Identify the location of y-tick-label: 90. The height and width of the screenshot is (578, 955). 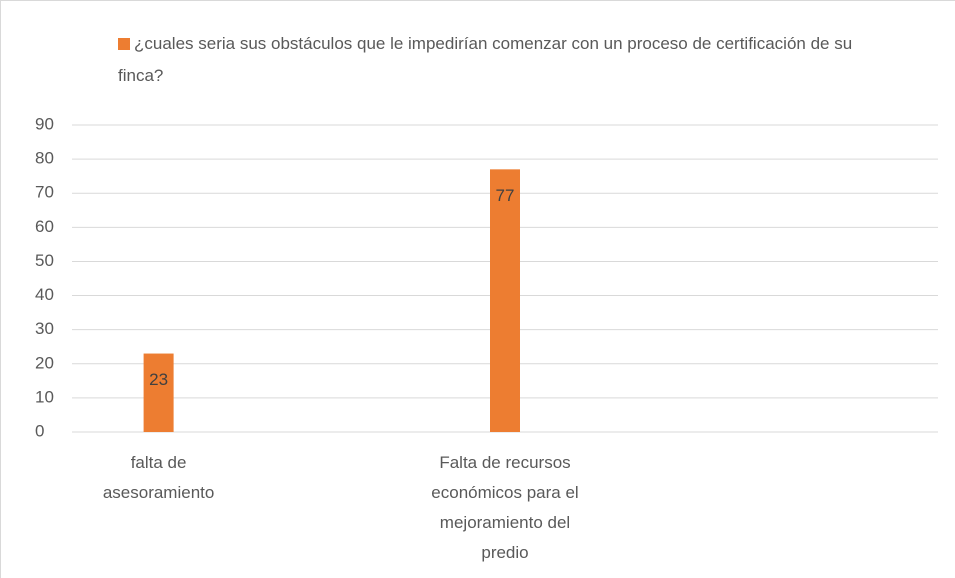
(44, 123).